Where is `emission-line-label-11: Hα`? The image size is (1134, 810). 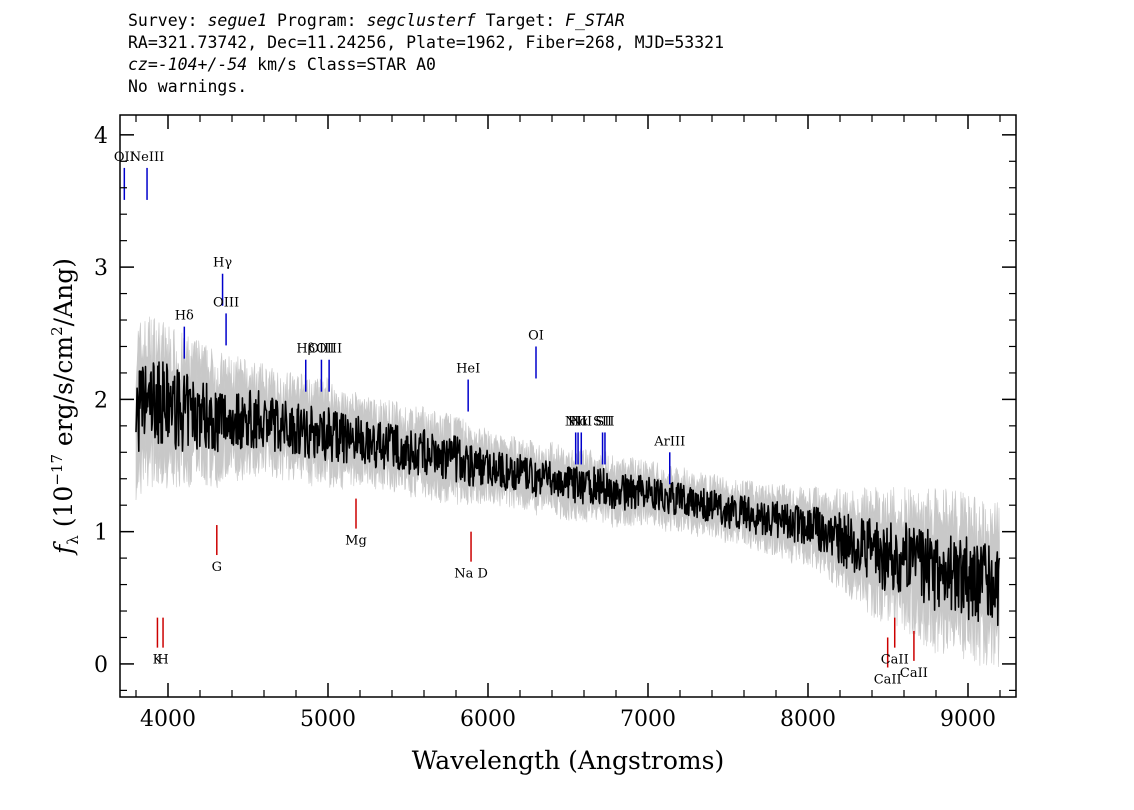 emission-line-label-11: Hα is located at coordinates (578, 421).